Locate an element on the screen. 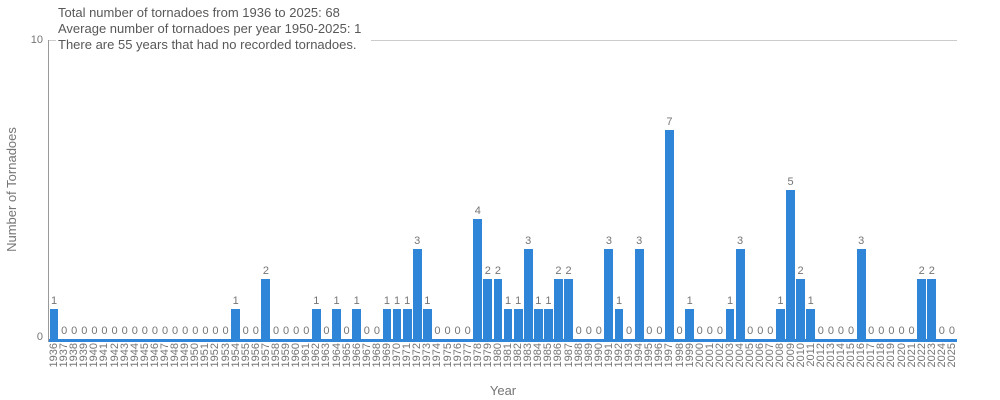  bar-value-label-2018: 0 is located at coordinates (881, 331).